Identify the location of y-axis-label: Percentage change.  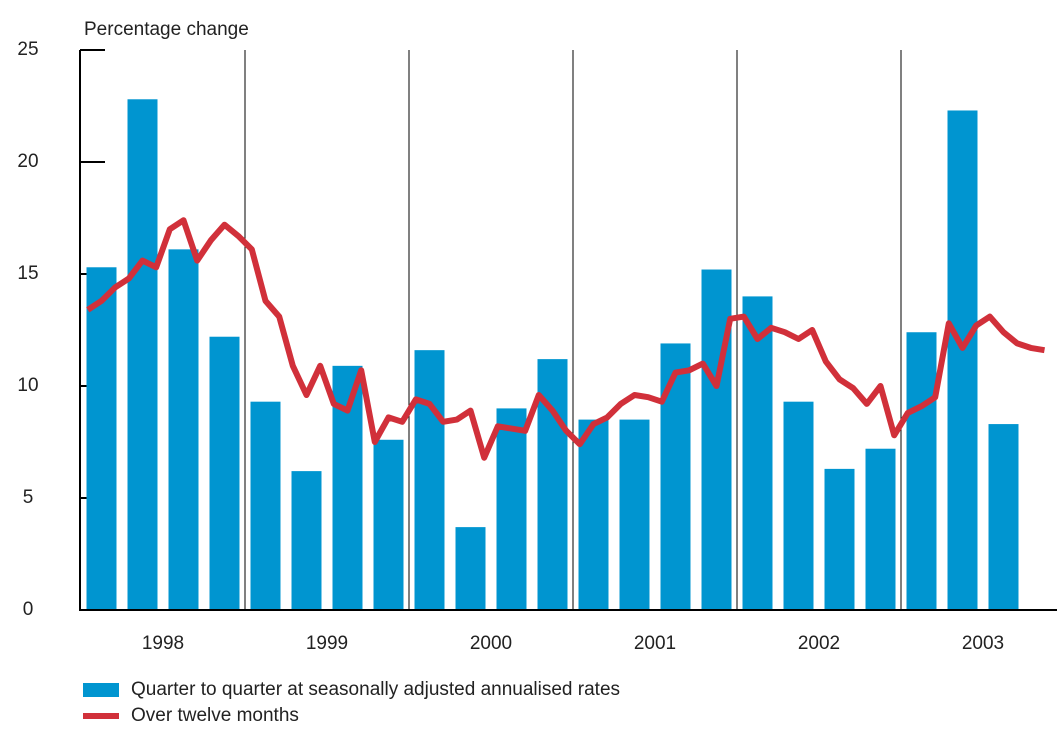
(166, 29).